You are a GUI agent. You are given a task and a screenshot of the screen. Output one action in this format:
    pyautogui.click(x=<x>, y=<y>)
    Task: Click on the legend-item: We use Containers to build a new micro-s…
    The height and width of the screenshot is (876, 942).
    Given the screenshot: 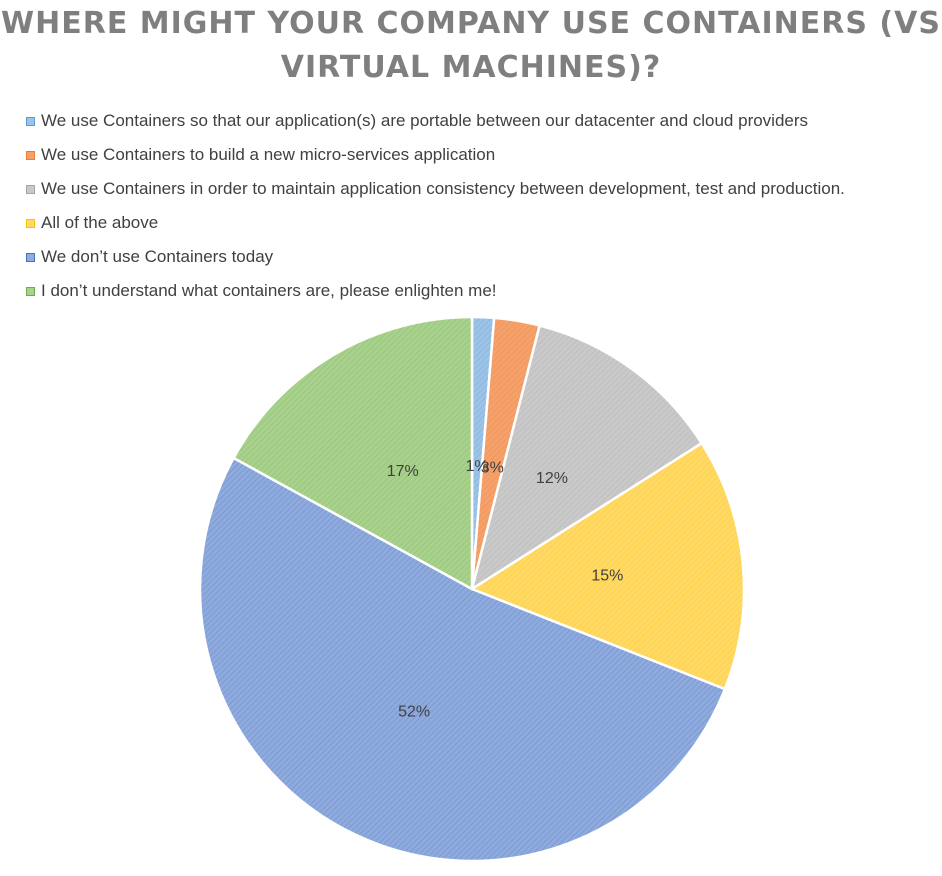 What is the action you would take?
    pyautogui.click(x=481, y=155)
    